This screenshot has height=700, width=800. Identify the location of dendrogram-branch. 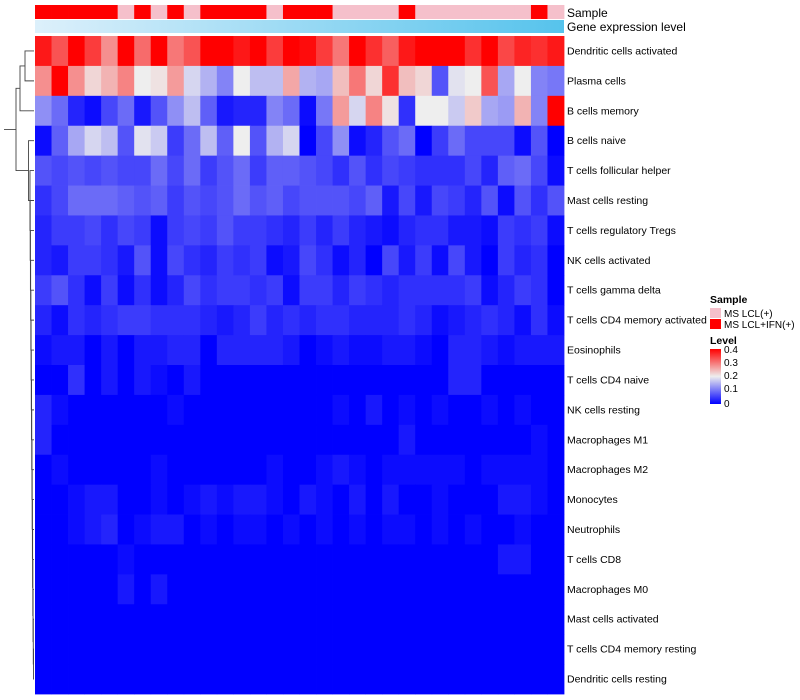
(22, 129).